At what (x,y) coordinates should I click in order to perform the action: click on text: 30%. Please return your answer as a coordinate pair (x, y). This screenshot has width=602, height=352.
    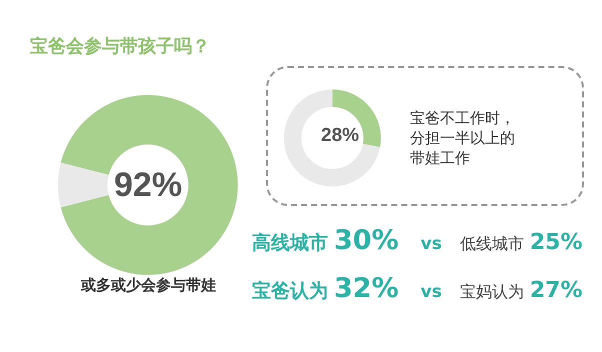
    Looking at the image, I should click on (366, 240).